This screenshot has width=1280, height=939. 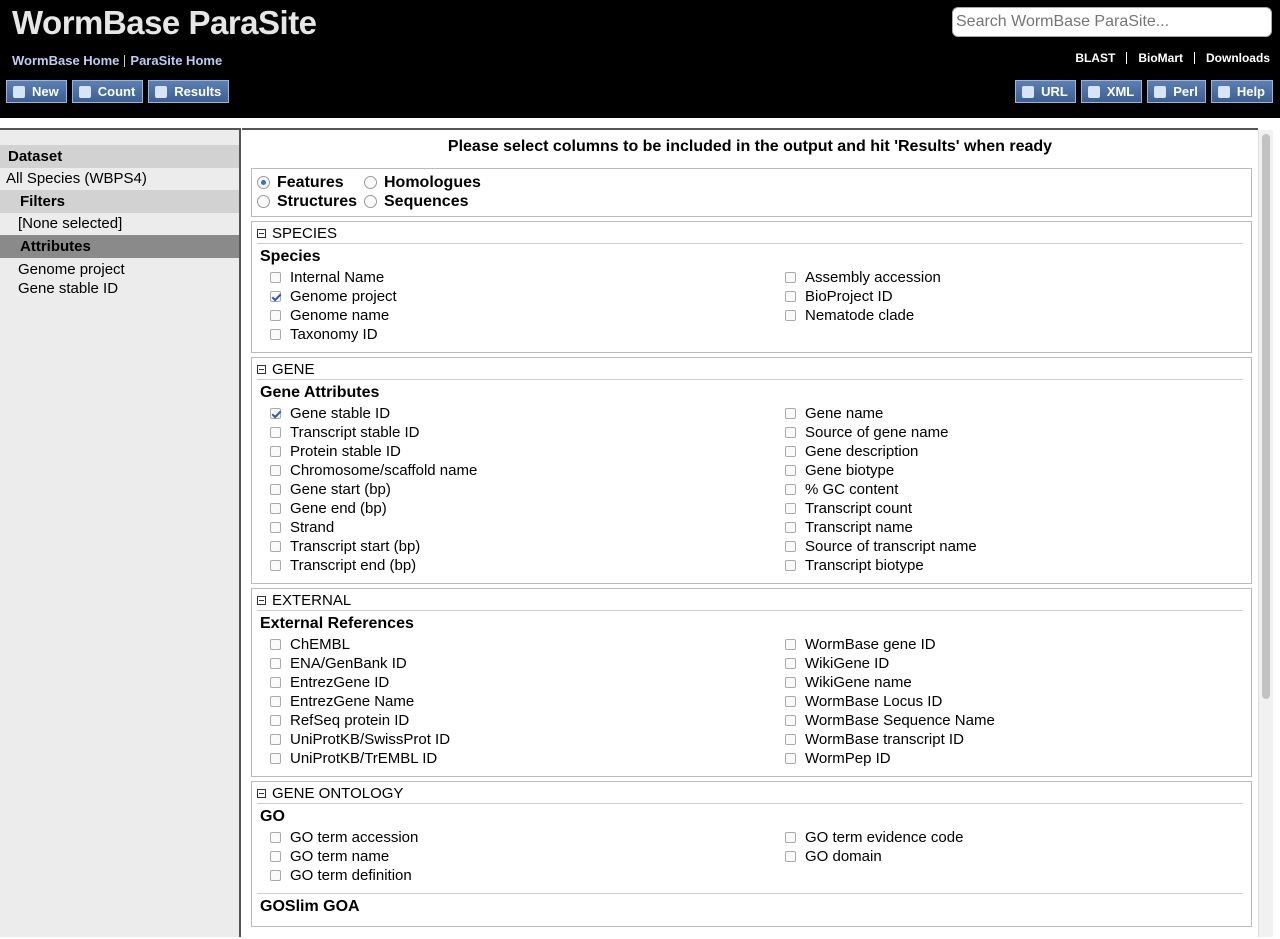 What do you see at coordinates (522, 315) in the screenshot?
I see `checkbox-item: Genome name` at bounding box center [522, 315].